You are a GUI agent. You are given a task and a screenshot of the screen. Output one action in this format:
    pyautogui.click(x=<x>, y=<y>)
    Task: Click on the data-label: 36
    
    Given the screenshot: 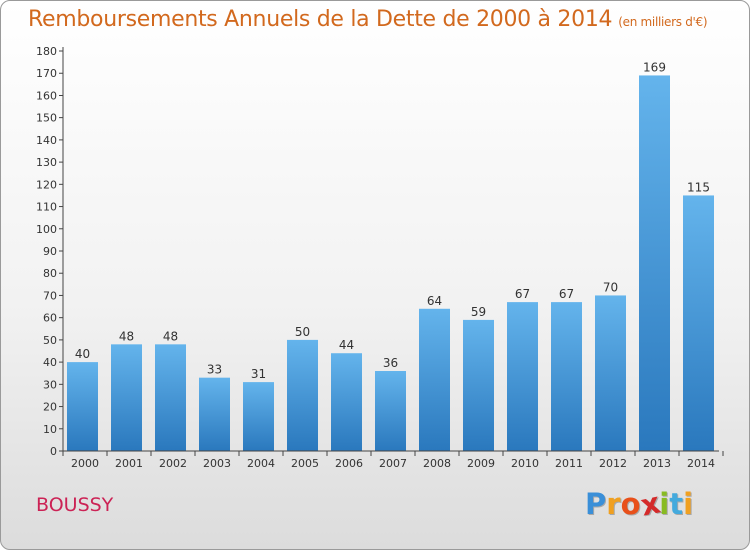 What is the action you would take?
    pyautogui.click(x=390, y=363)
    